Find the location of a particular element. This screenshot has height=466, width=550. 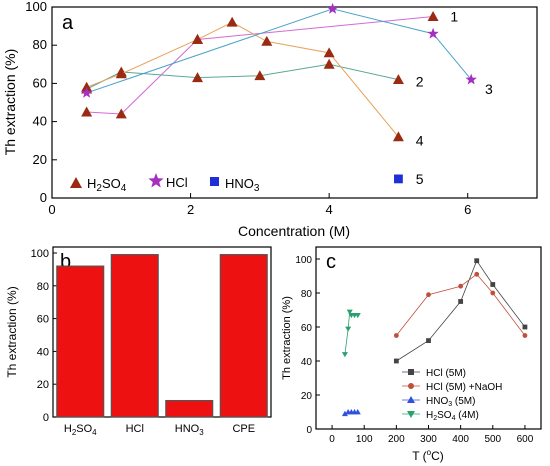

legend-hno3: HNO3 is located at coordinates (242, 185).